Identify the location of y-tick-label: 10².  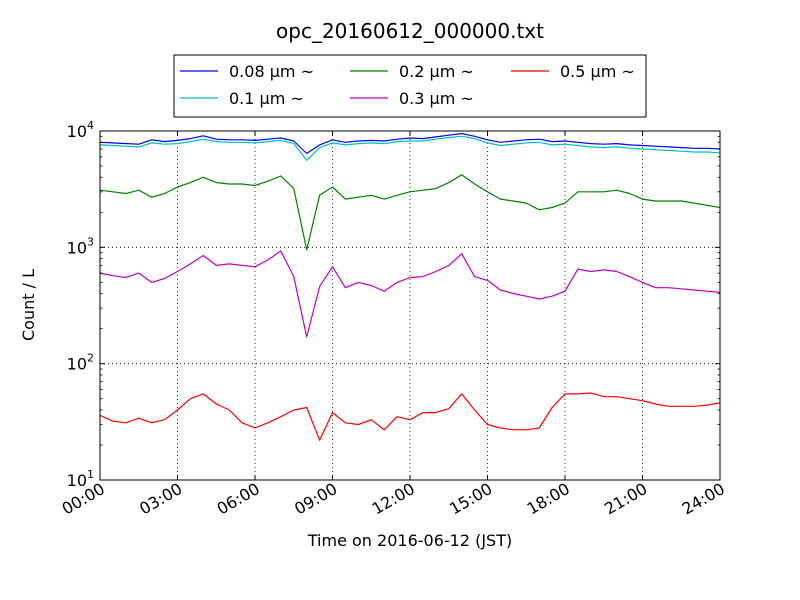
(80, 363).